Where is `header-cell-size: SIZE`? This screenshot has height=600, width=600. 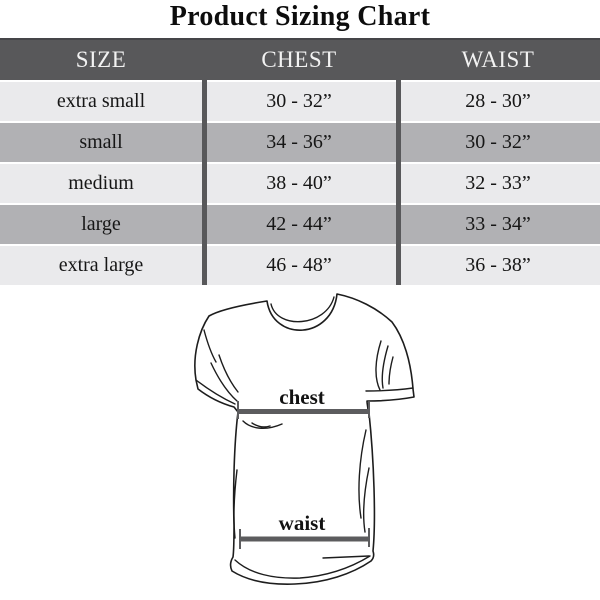
header-cell-size: SIZE is located at coordinates (101, 59).